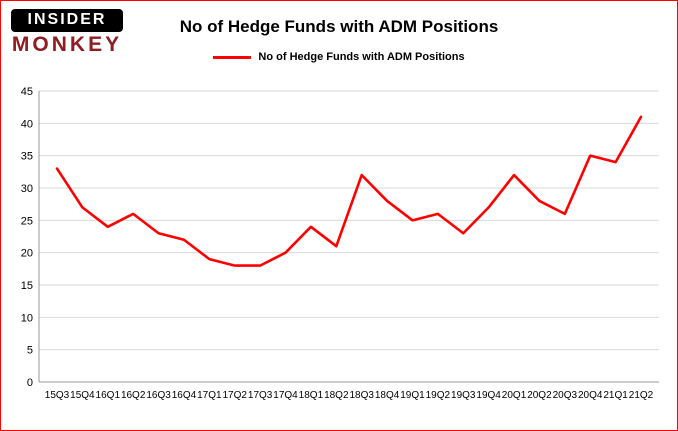  Describe the element at coordinates (27, 157) in the screenshot. I see `y-tick-label: 35` at that location.